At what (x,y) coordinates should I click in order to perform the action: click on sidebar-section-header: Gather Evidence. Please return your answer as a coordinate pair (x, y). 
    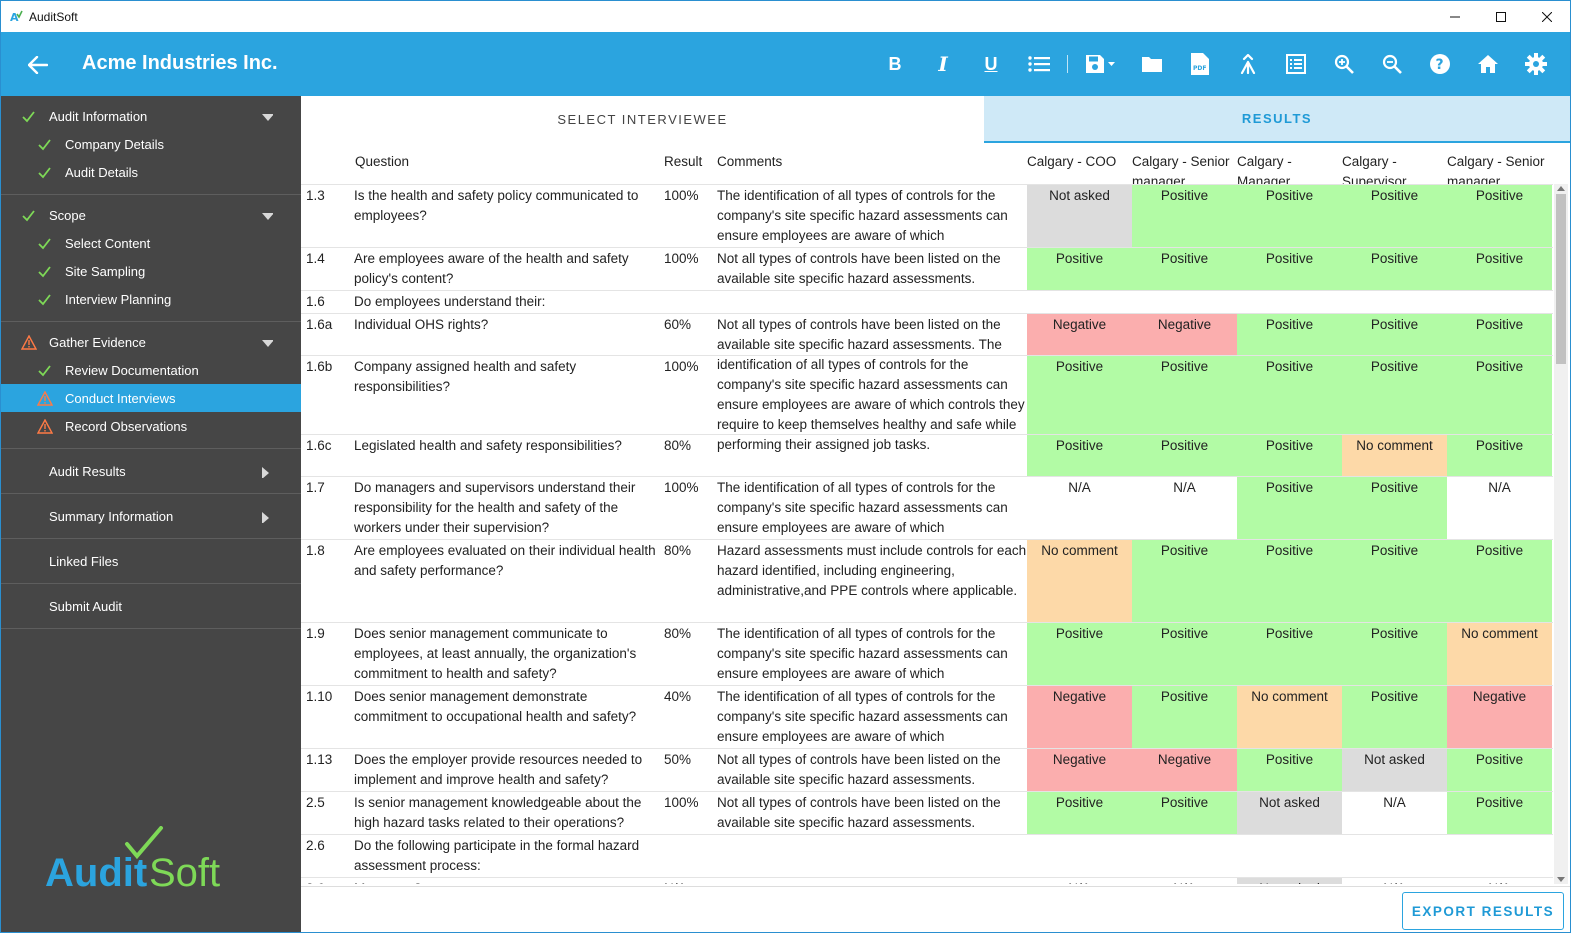
    Looking at the image, I should click on (151, 342).